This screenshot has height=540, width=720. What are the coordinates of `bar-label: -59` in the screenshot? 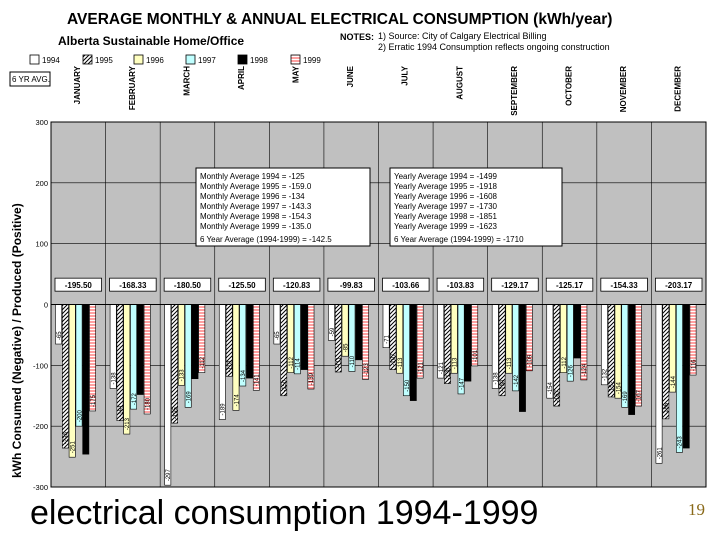 It's located at (333, 331).